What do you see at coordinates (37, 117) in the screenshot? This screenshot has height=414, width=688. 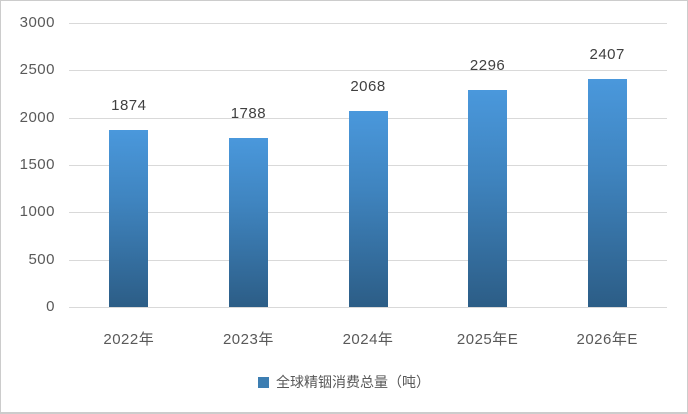 I see `y-axis-tick-label: 2000` at bounding box center [37, 117].